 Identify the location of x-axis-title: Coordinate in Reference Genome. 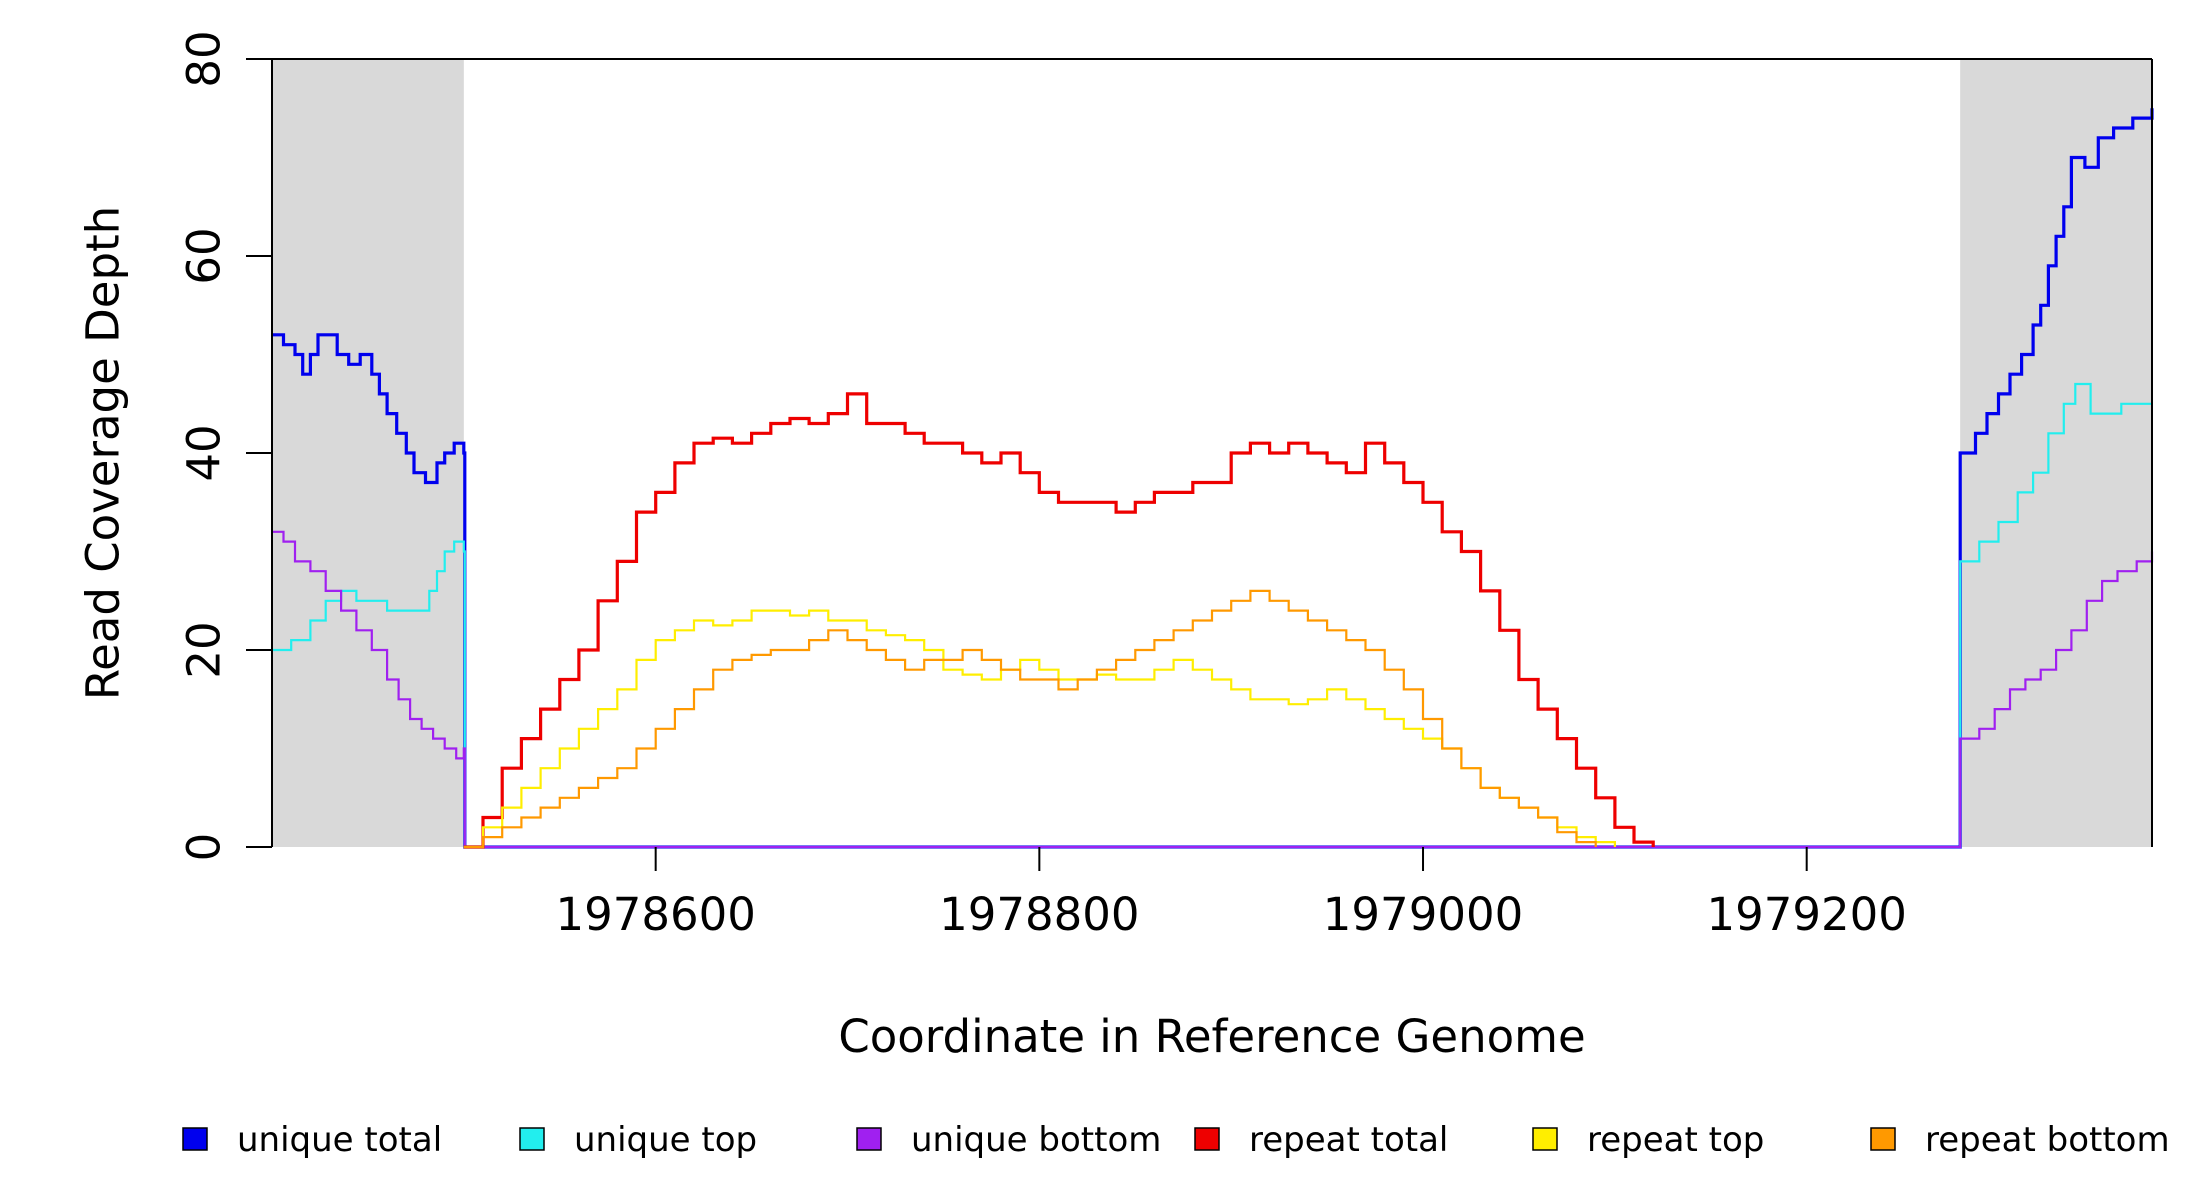
(1211, 1036).